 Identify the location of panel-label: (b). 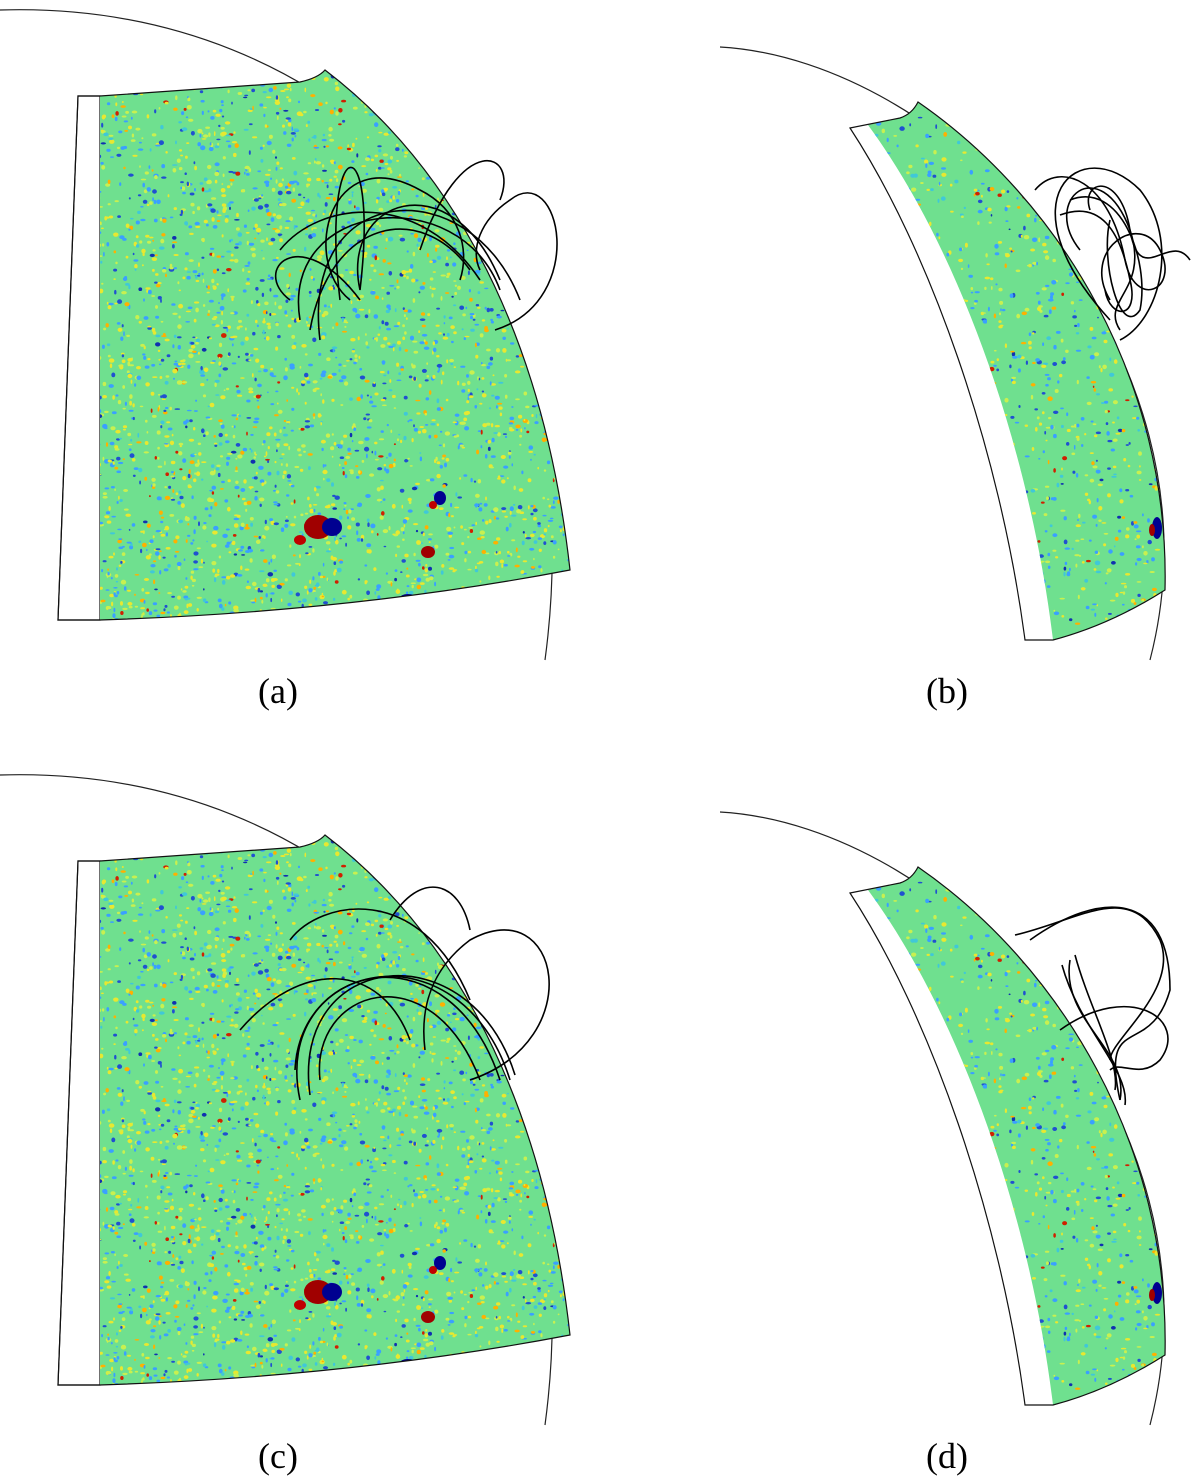
(947, 691).